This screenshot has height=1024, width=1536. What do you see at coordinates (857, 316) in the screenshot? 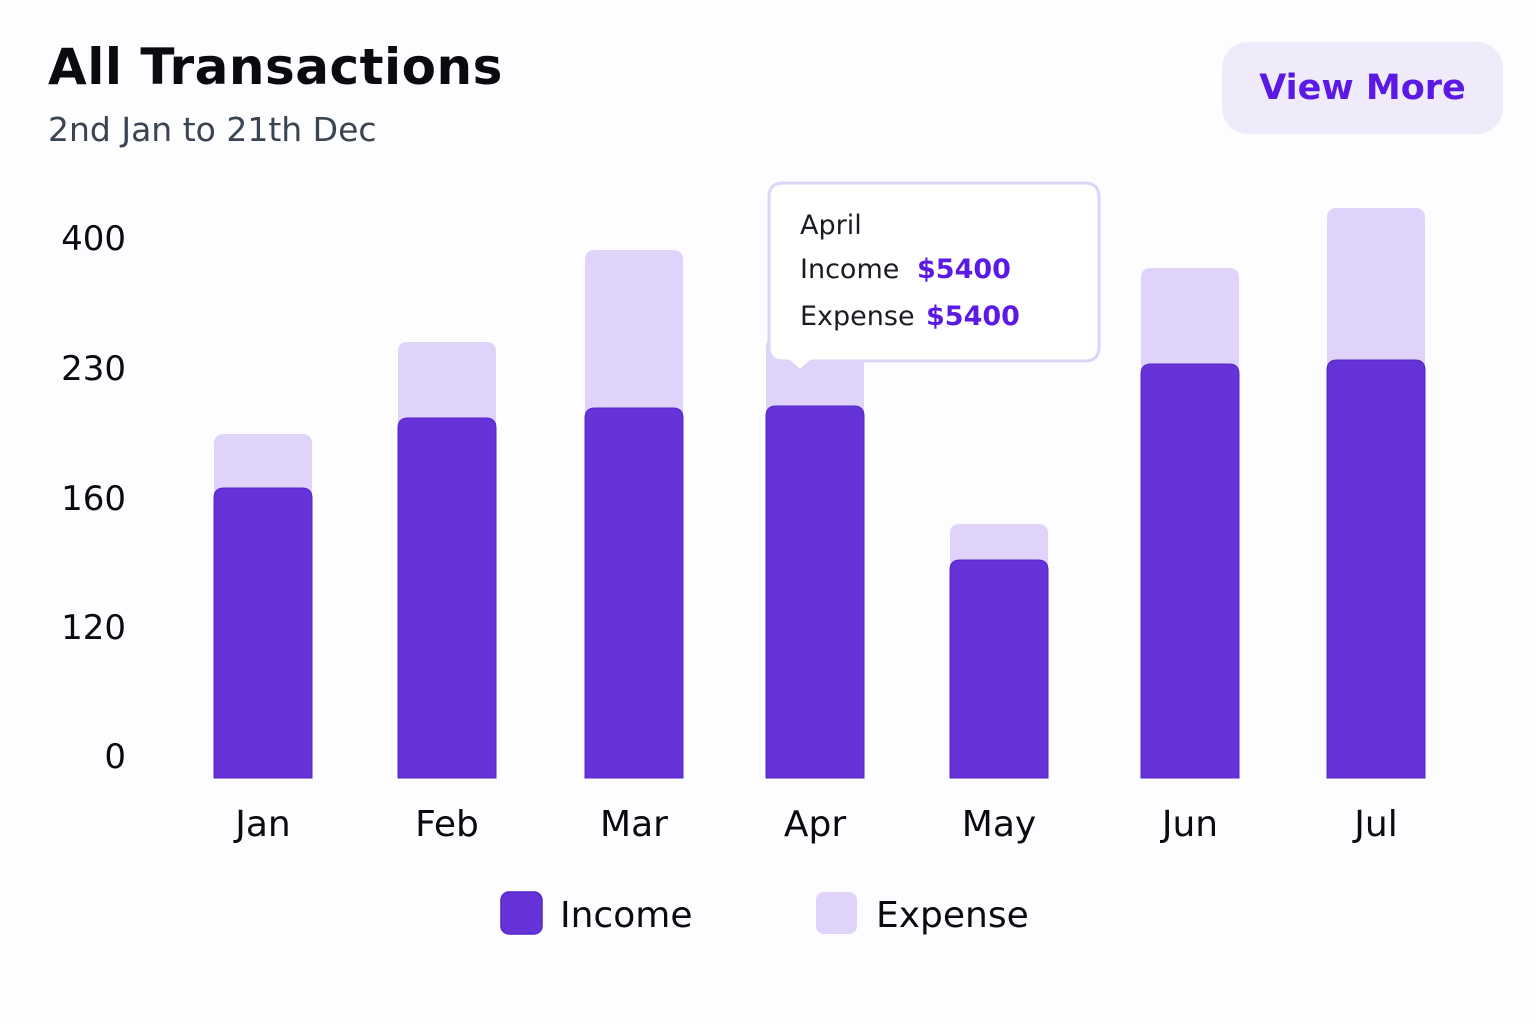
I see `tooltip-row-label: Expense` at bounding box center [857, 316].